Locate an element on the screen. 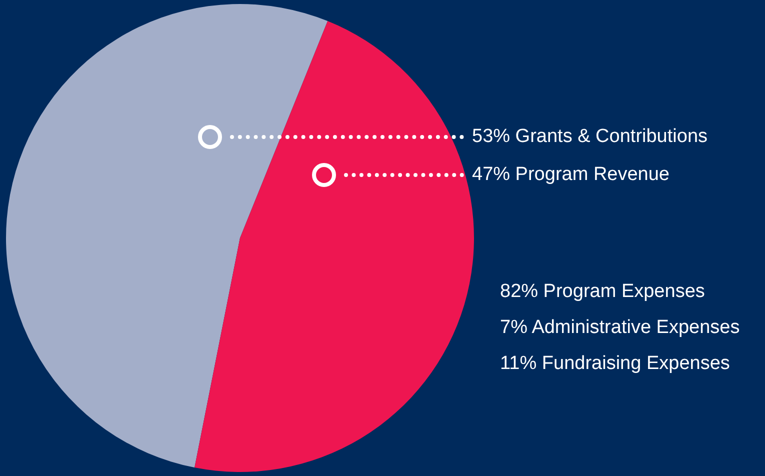 This screenshot has height=476, width=765. text: 11% Fundraising Expenses is located at coordinates (615, 364).